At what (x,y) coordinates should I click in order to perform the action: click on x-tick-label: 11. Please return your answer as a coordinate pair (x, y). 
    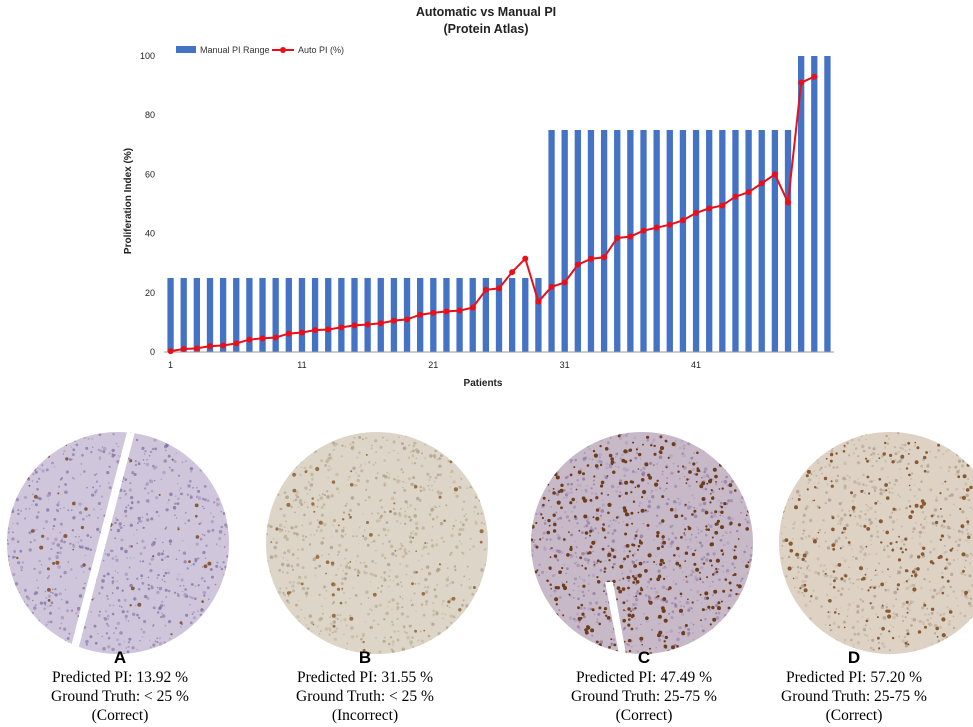
    Looking at the image, I should click on (301, 365).